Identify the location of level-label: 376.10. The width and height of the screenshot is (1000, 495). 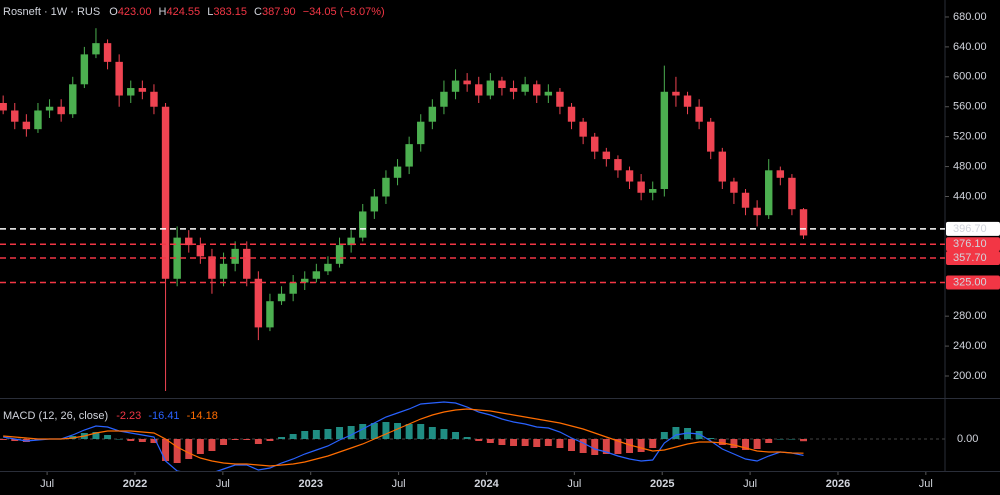
(970, 244).